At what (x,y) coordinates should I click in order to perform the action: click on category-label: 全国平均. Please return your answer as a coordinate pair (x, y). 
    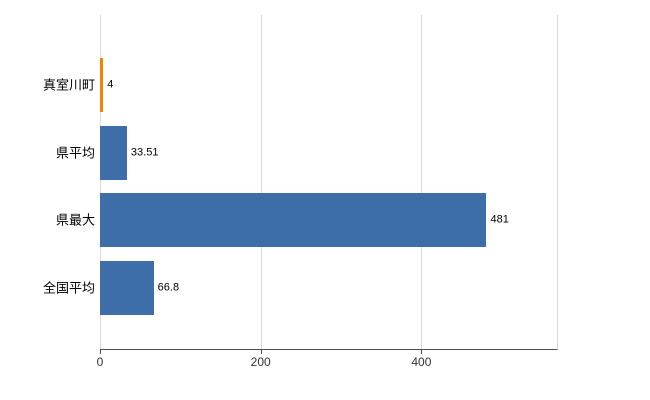
    Looking at the image, I should click on (68, 288).